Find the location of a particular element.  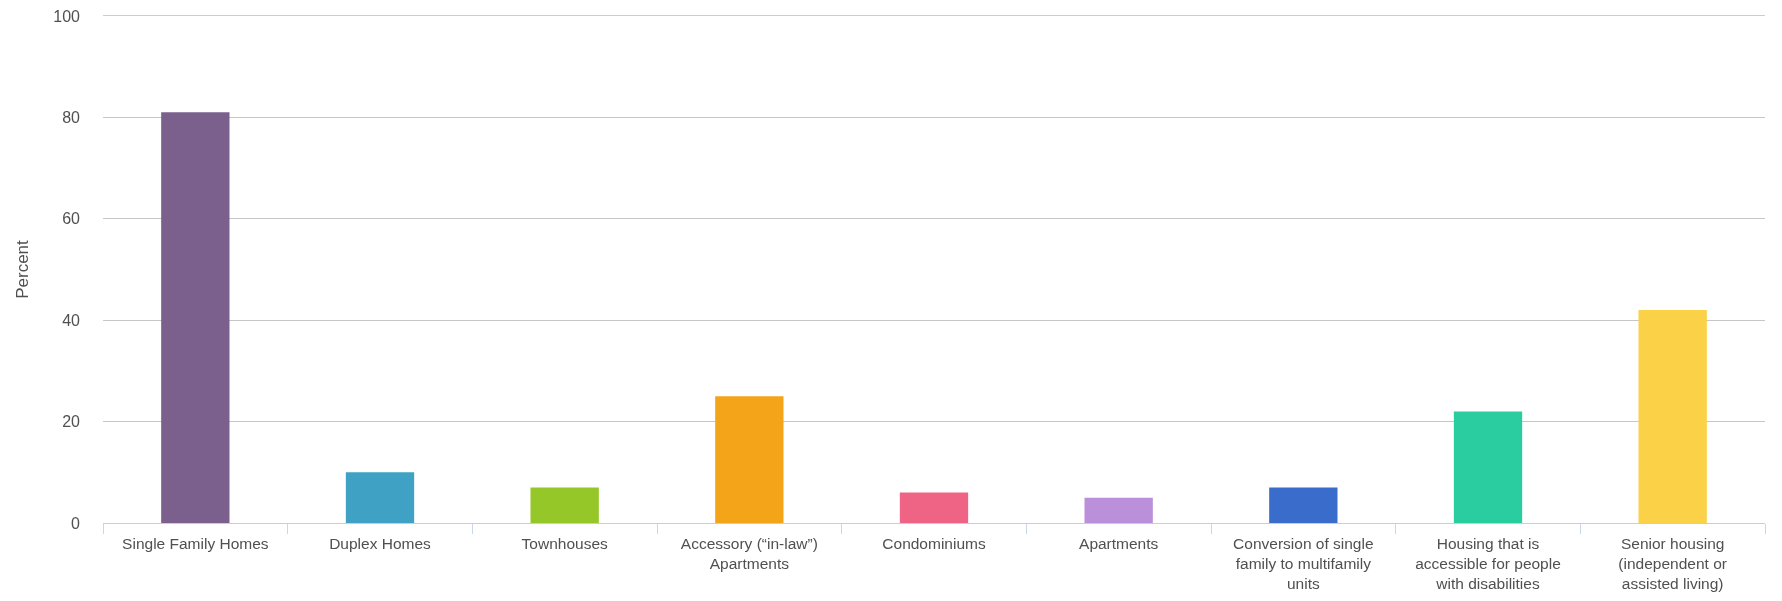

y-tick-label: 40 is located at coordinates (71, 320).